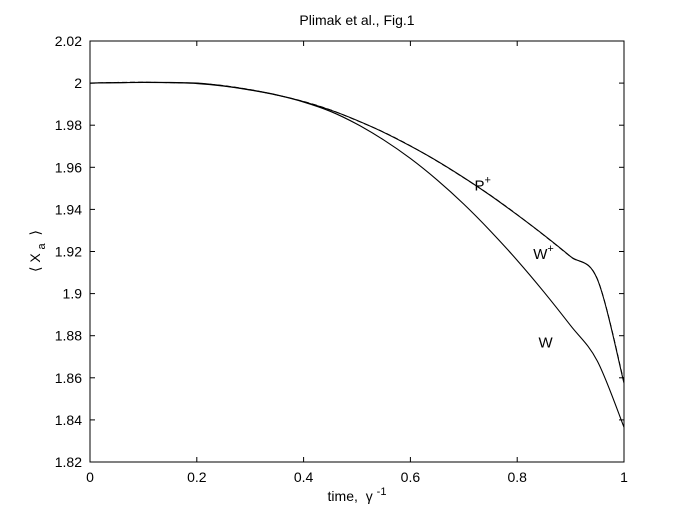  What do you see at coordinates (68, 209) in the screenshot?
I see `y-tick-label: 1.94` at bounding box center [68, 209].